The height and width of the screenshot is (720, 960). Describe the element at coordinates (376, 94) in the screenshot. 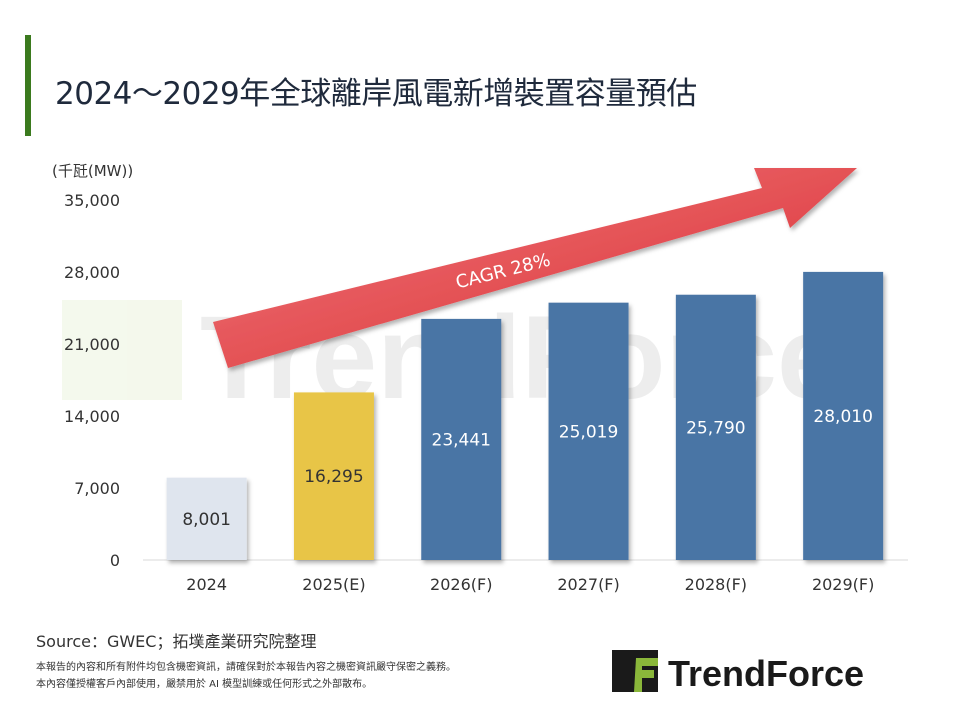

I see `page-title: 2024～2029年全球離岸風電新增裝置容量預估` at that location.